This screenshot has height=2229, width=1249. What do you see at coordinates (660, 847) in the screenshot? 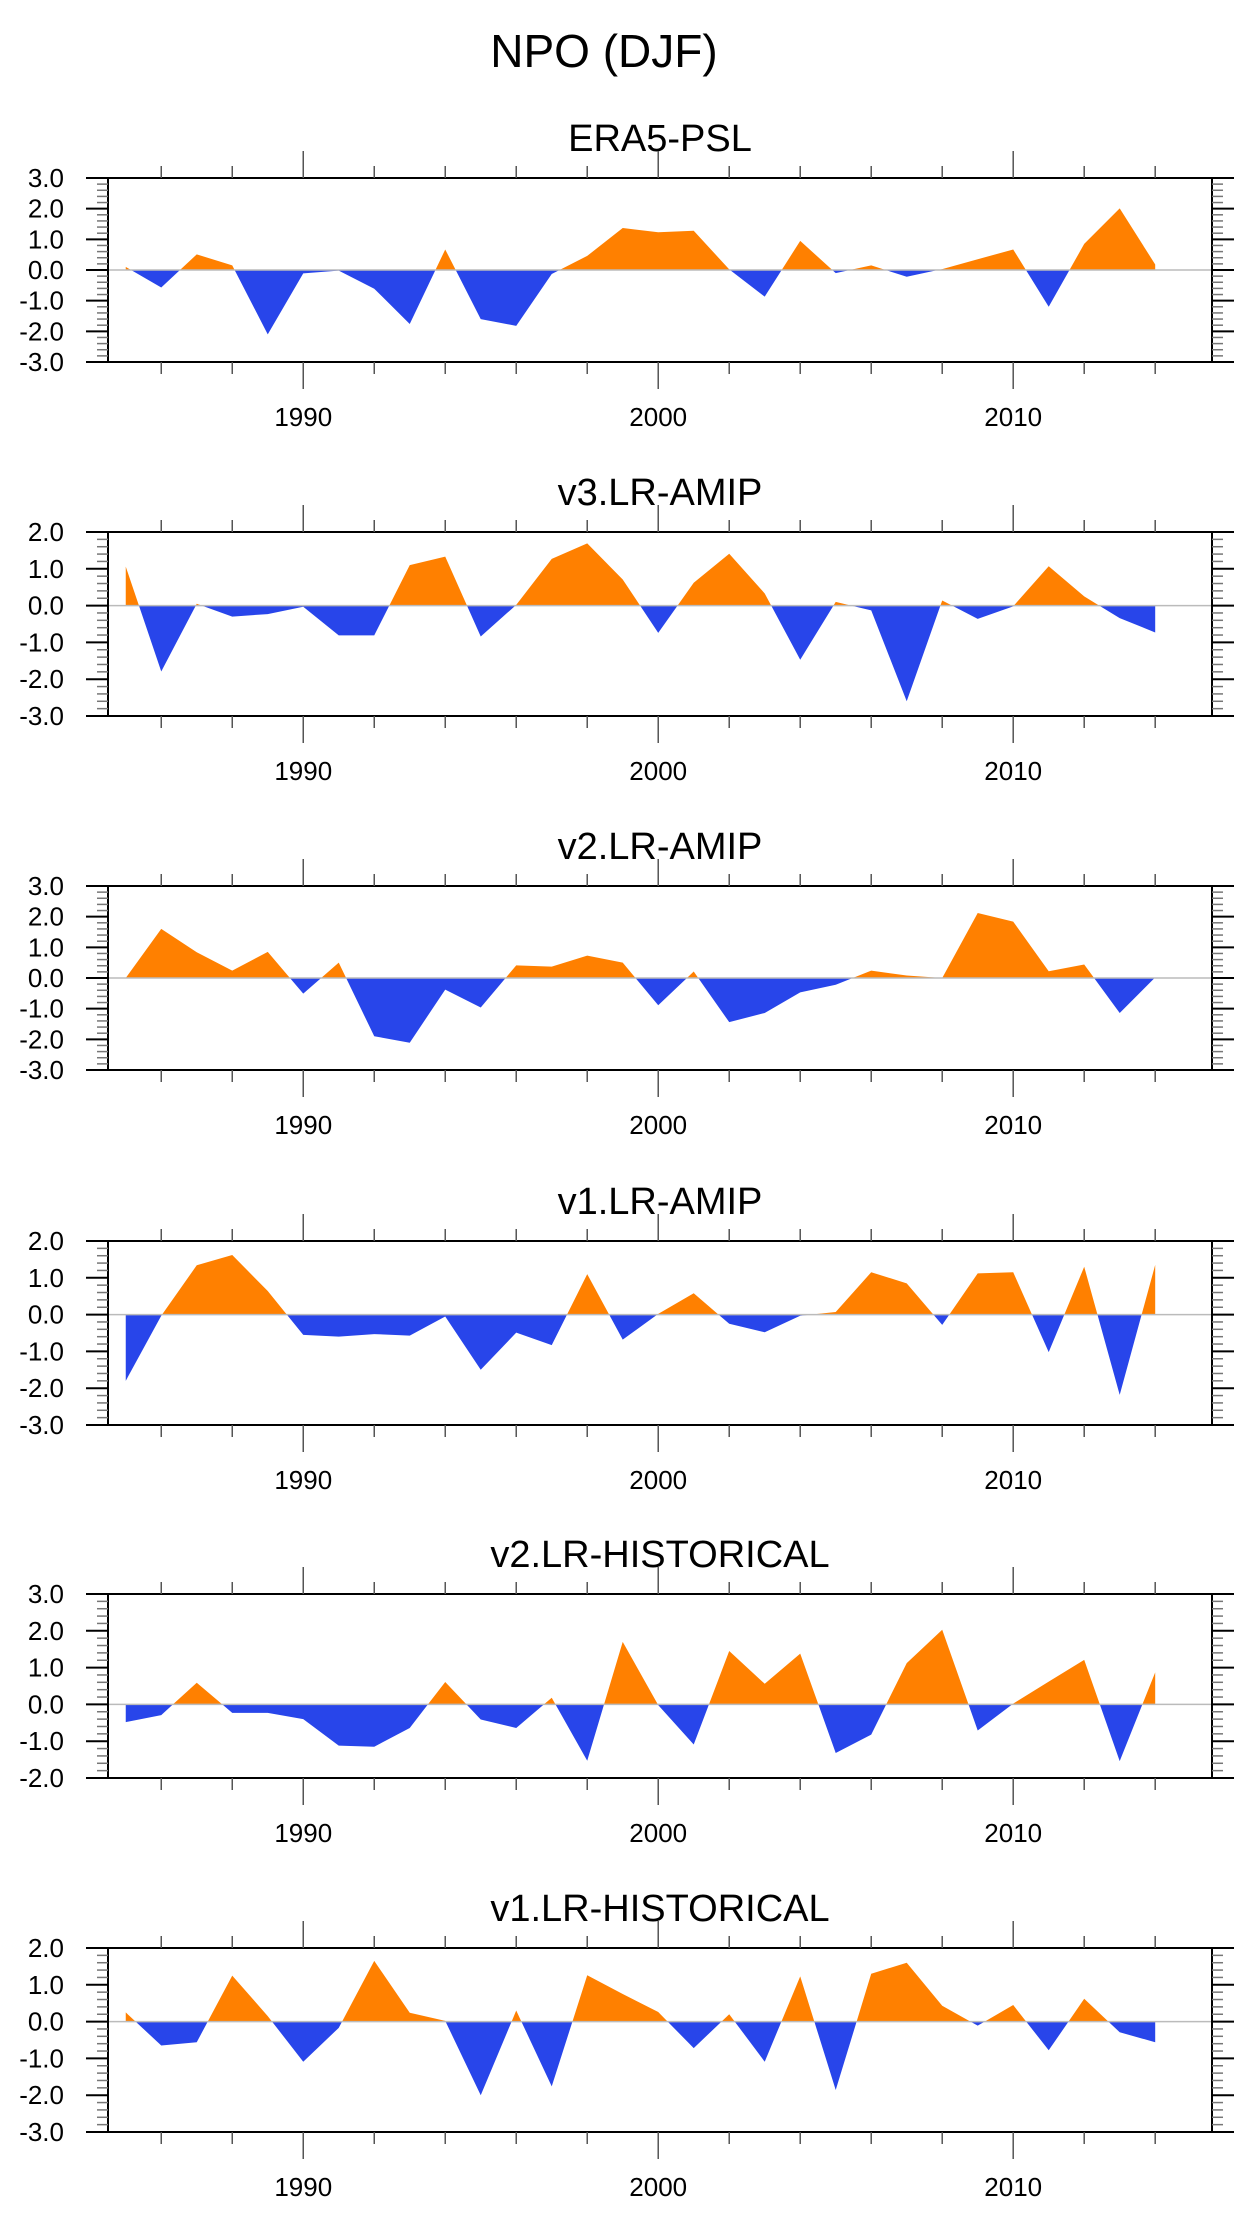
I see `panel-title: v2.LR-AMIP` at bounding box center [660, 847].